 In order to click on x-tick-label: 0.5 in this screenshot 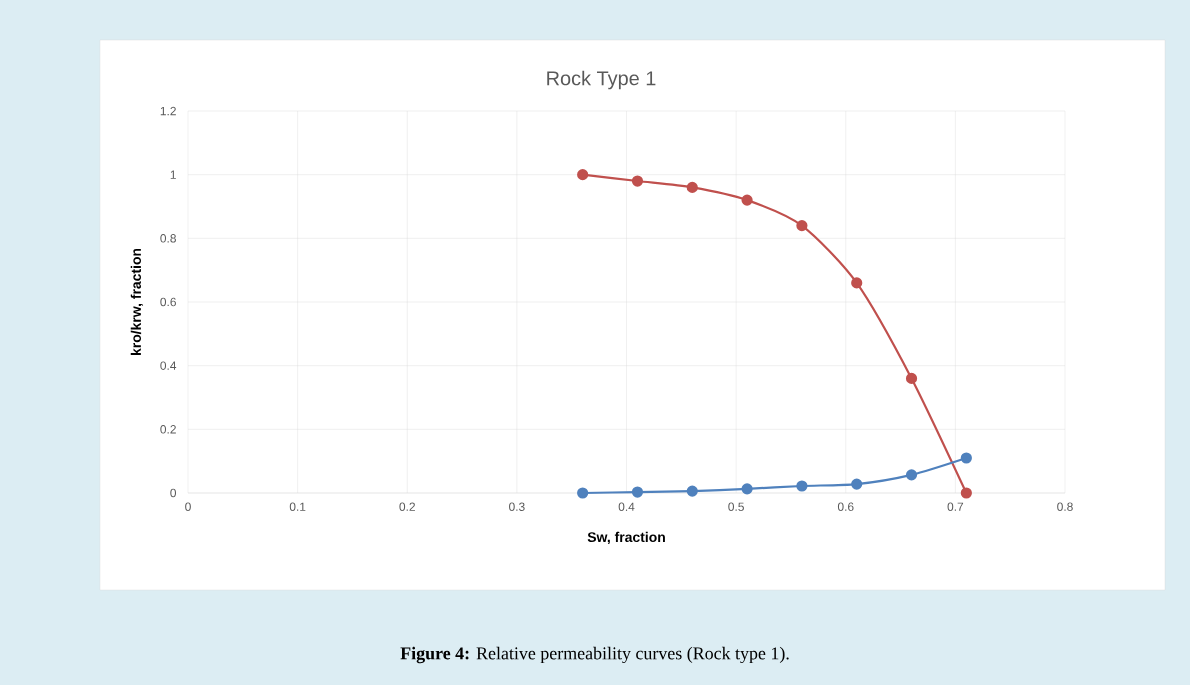, I will do `click(736, 506)`.